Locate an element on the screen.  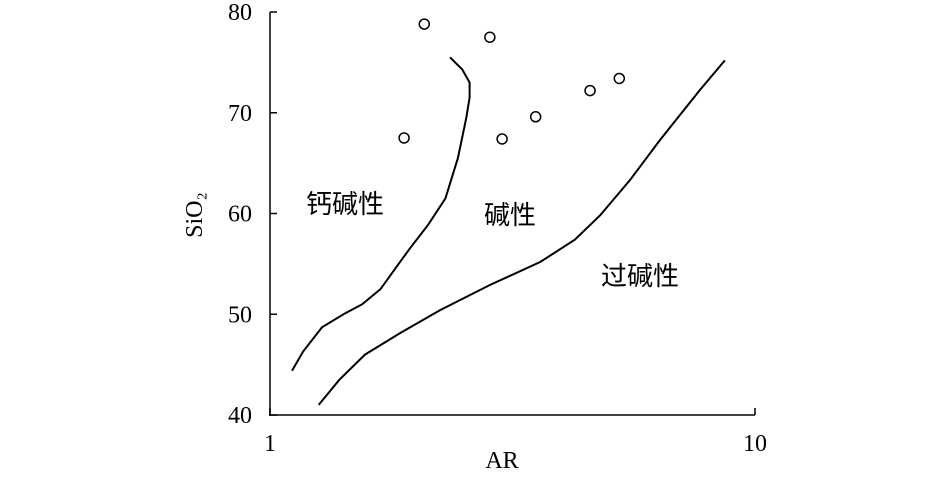
y-tick-label: 40 is located at coordinates (240, 416).